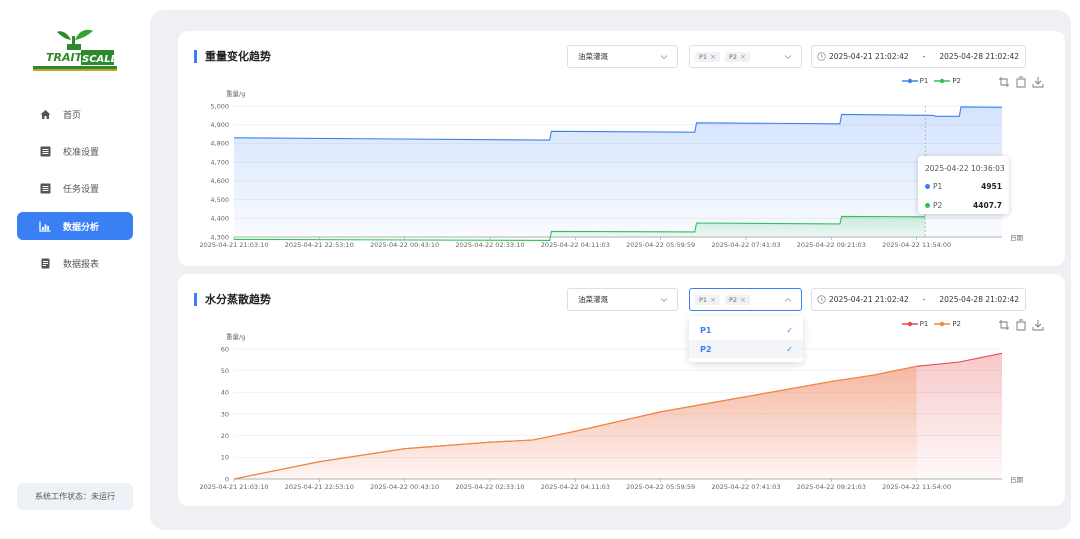  I want to click on svg-text: TRAIT, so click(65, 57).